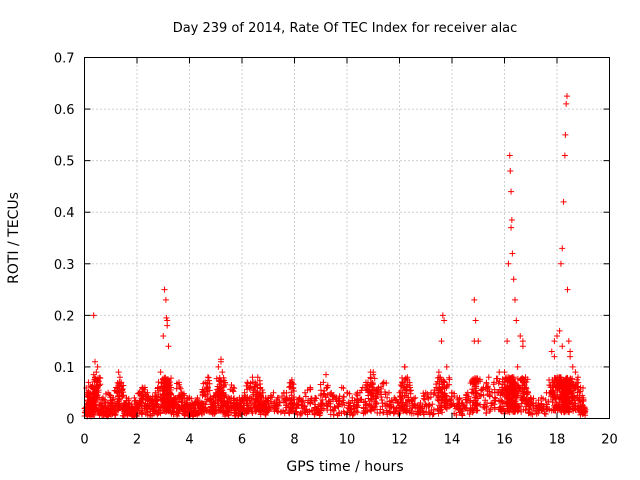 The height and width of the screenshot is (480, 640). Describe the element at coordinates (609, 440) in the screenshot. I see `x-tick-label: 20` at that location.